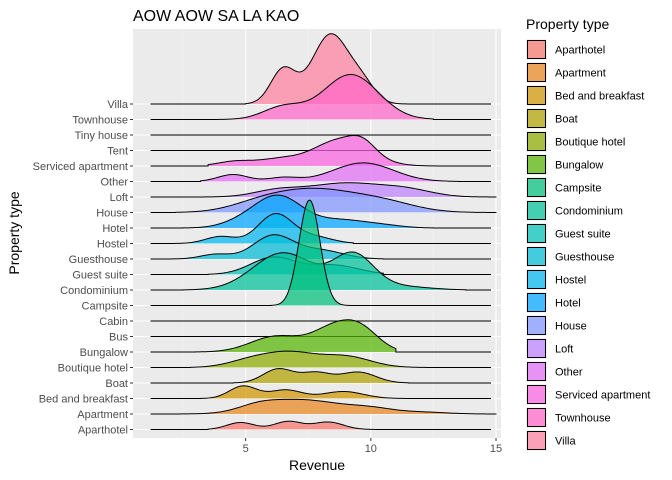 The width and height of the screenshot is (672, 480). Describe the element at coordinates (105, 306) in the screenshot. I see `y-tick-label: Campsite` at that location.